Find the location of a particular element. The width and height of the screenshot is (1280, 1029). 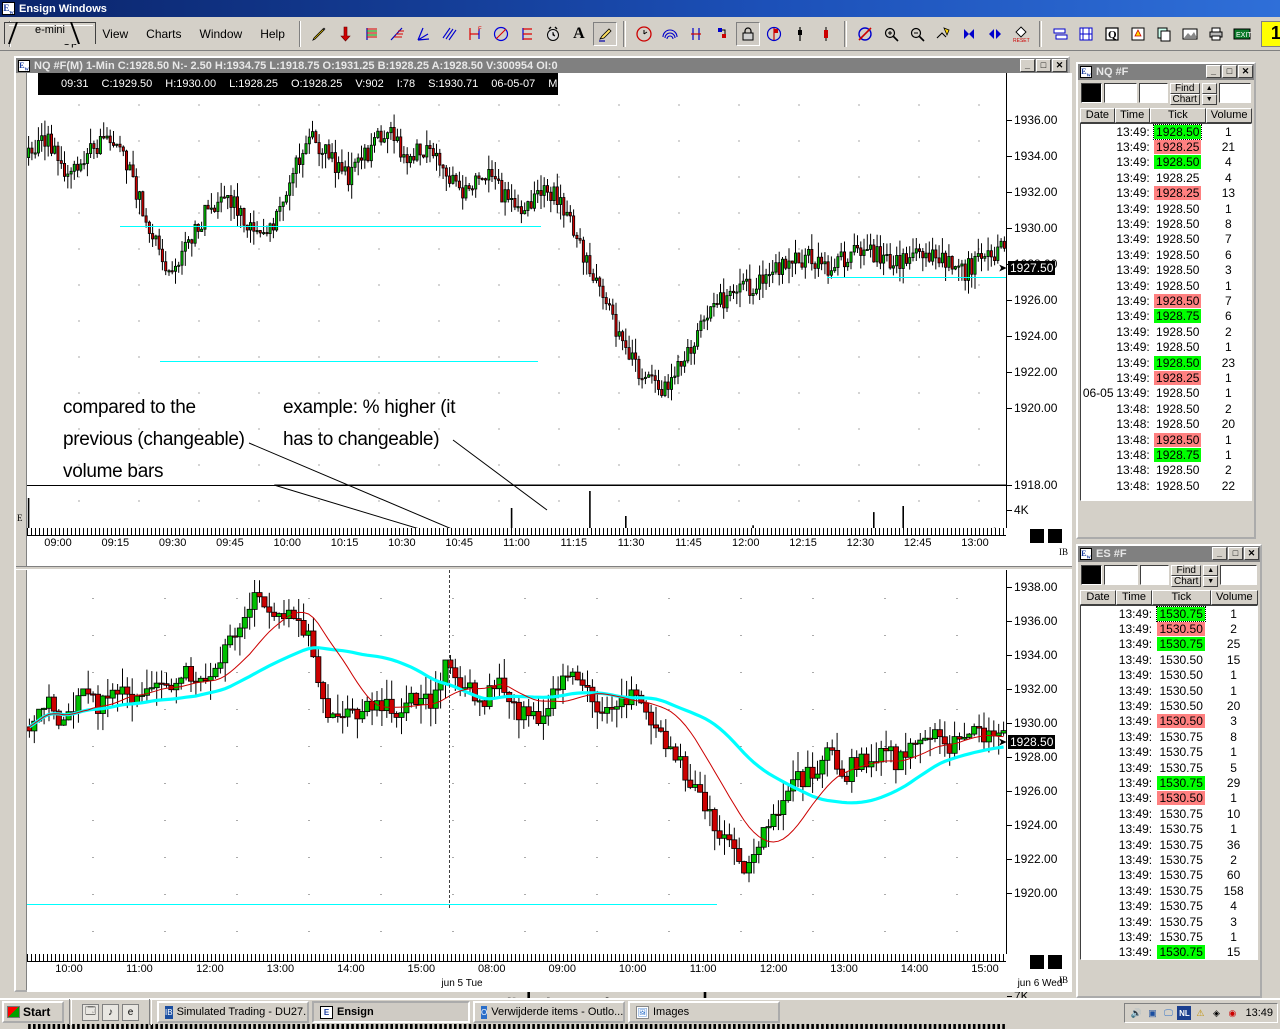

zoom-out-icon is located at coordinates (917, 34).